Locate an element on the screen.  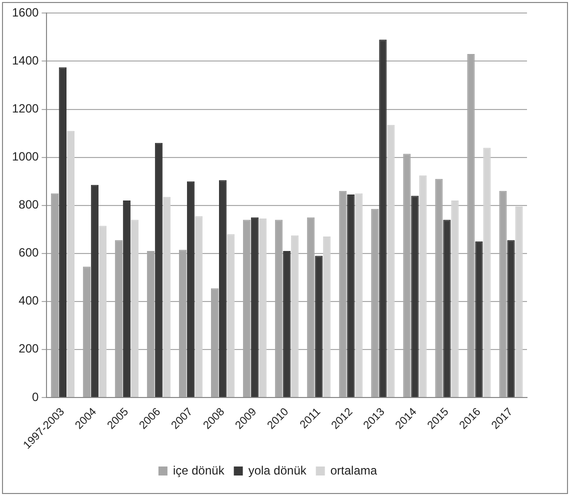
y-tick-label: 1200 is located at coordinates (26, 109).